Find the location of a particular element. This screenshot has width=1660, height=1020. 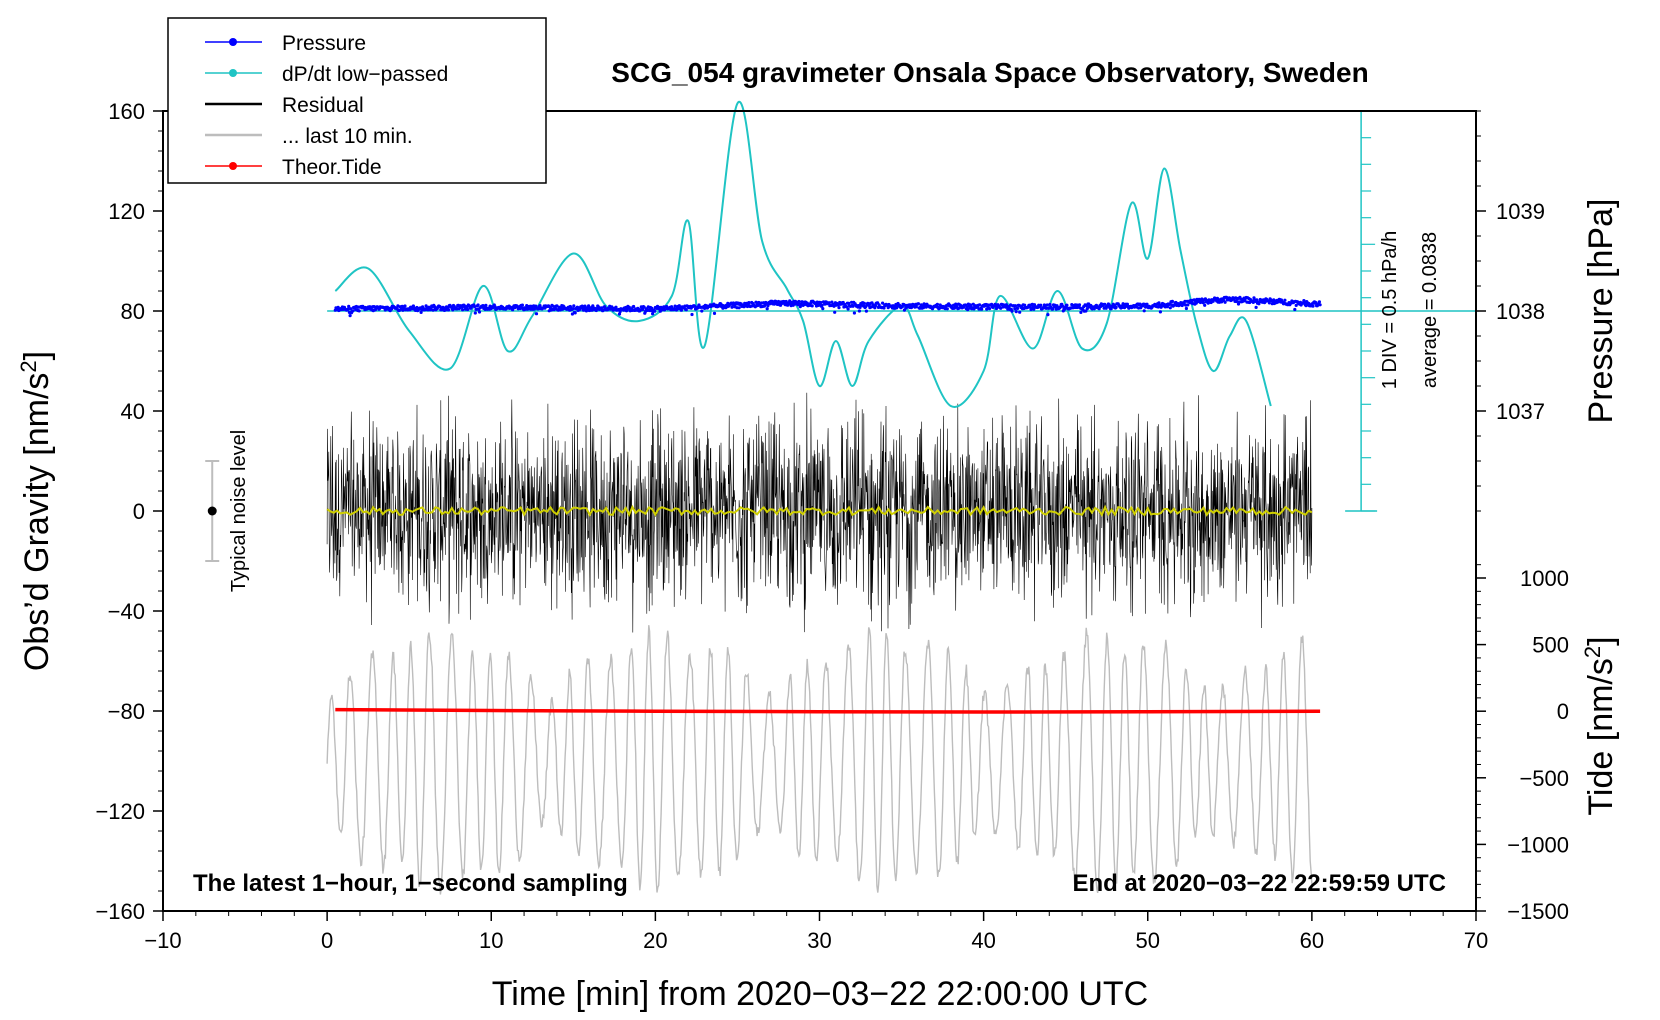

tide-axis-title: Tide [nm/s2] is located at coordinates (1600, 725).